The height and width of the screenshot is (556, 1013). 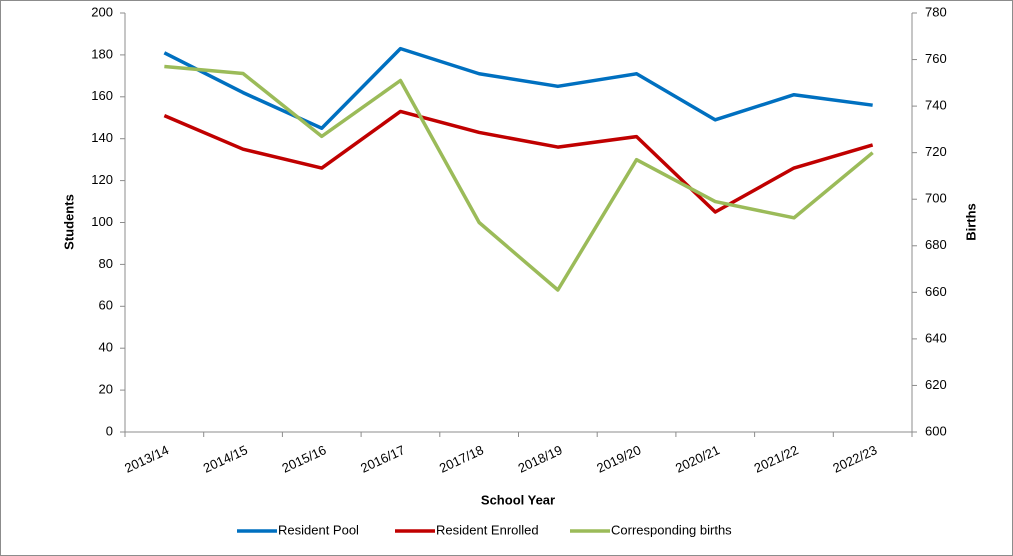 I want to click on y2-tick-label: 720, so click(x=936, y=151).